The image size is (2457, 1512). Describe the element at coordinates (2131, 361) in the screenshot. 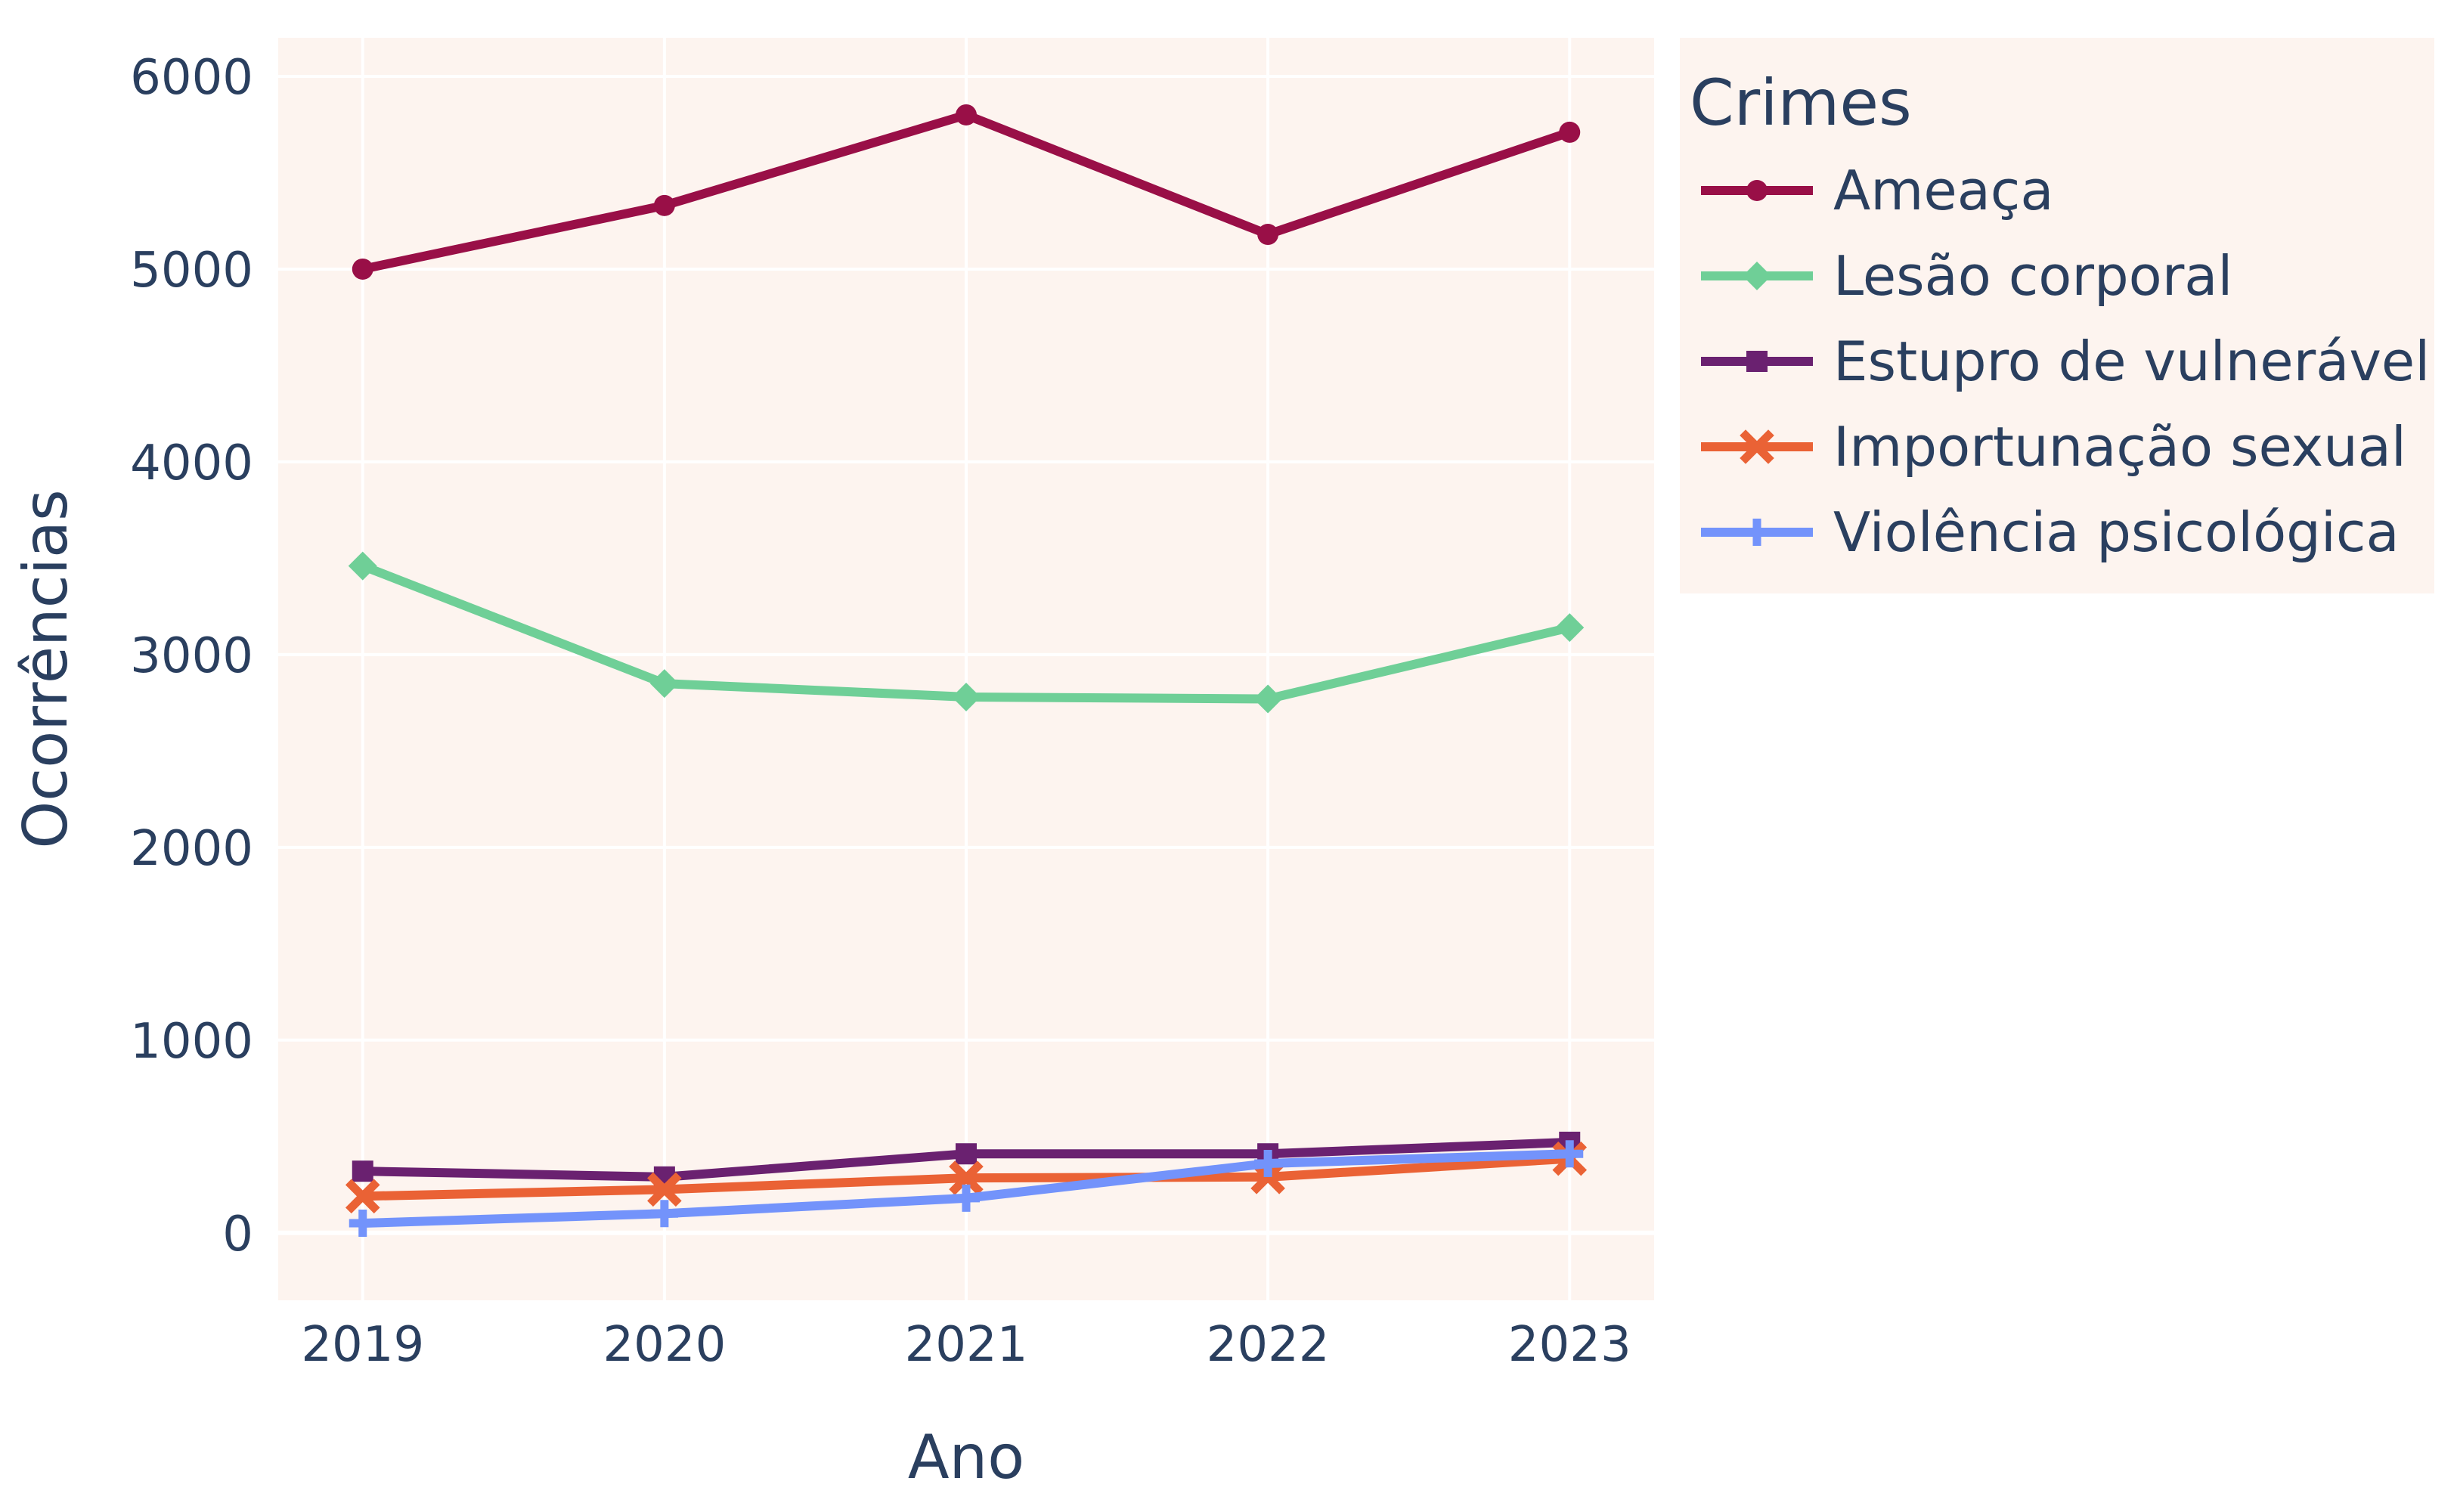

I see `legend-label: Estupro de vulnerável` at that location.